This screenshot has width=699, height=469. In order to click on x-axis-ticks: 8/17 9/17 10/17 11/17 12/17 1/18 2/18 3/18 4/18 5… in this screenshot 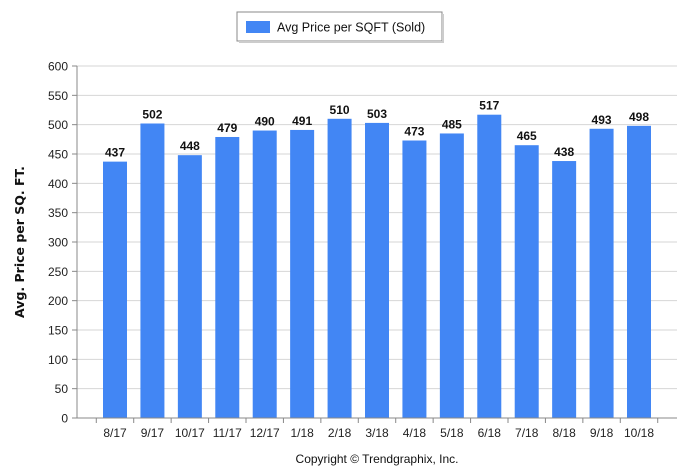, I will do `click(377, 429)`.